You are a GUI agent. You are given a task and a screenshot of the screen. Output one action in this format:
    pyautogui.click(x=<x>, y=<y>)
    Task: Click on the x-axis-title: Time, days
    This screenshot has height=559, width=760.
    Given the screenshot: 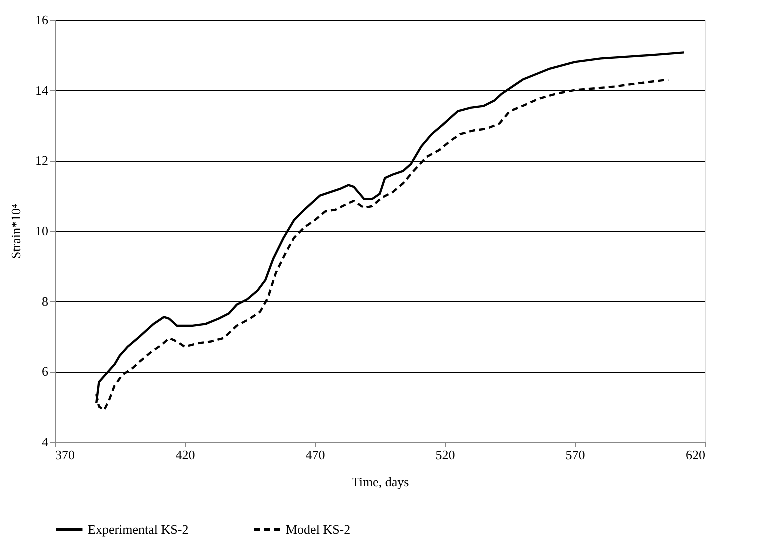 What is the action you would take?
    pyautogui.click(x=381, y=482)
    